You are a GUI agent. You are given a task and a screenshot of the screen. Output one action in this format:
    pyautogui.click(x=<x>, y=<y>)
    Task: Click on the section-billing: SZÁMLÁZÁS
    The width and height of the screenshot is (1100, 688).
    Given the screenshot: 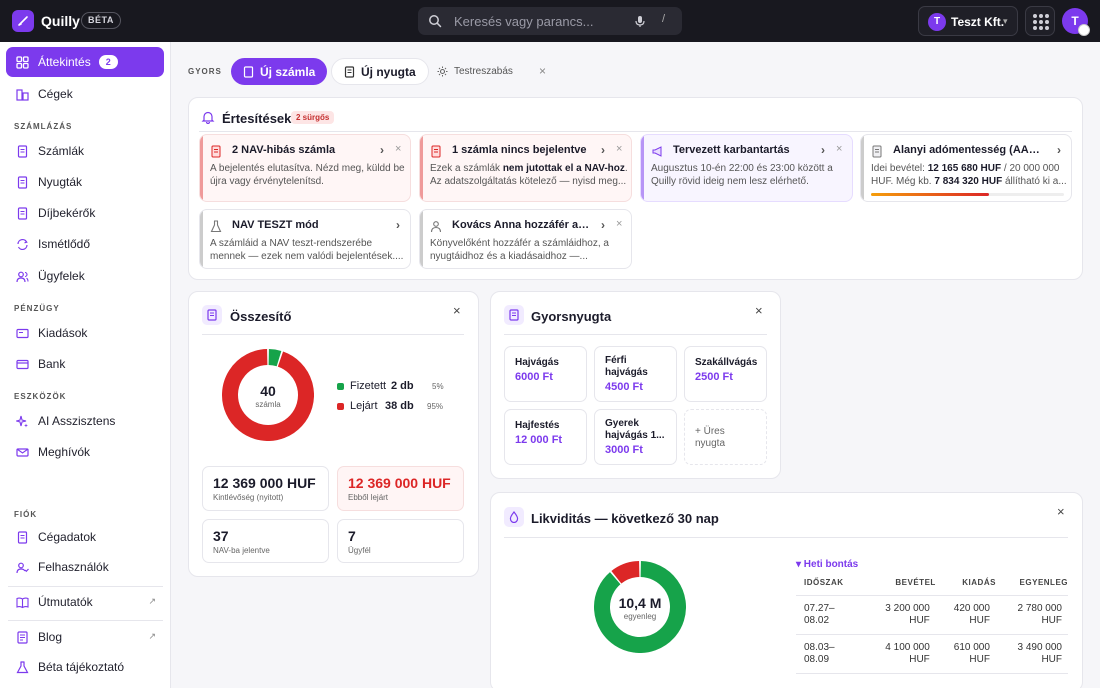 What is the action you would take?
    pyautogui.click(x=43, y=126)
    